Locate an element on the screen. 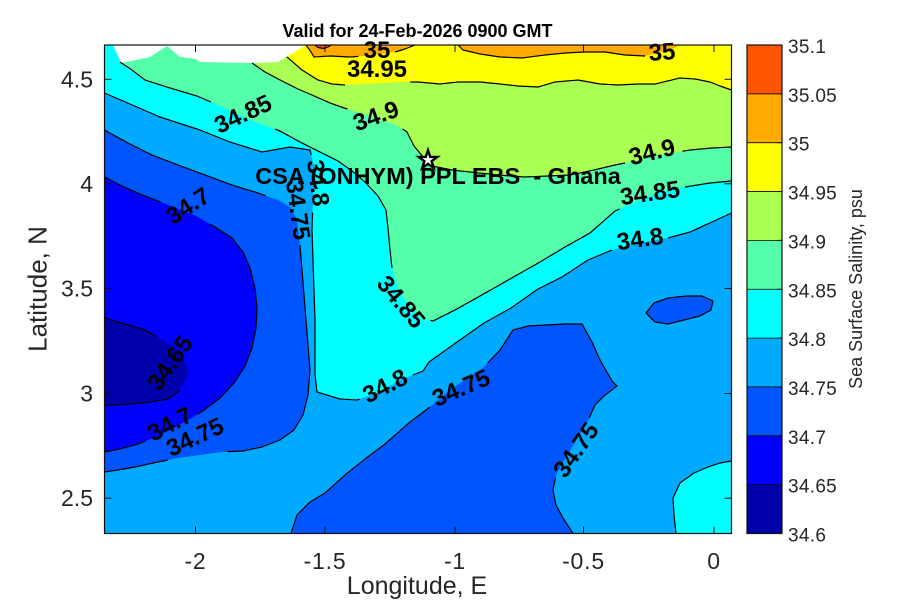  svg-text: 34.7 is located at coordinates (807, 438).